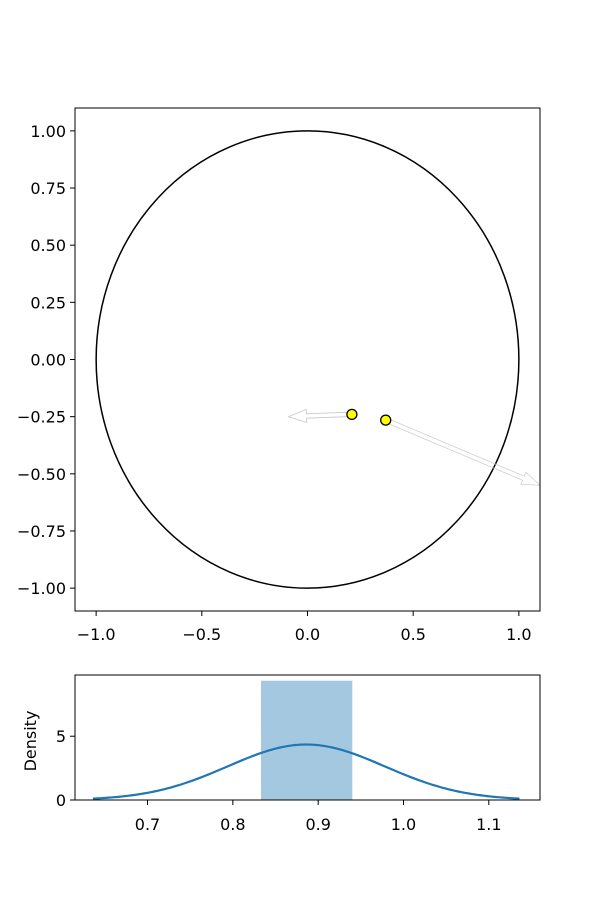 The width and height of the screenshot is (600, 900). I want to click on top-x-axis: −1.0 −0.5 0.0 0.5 1.0, so click(304, 627).